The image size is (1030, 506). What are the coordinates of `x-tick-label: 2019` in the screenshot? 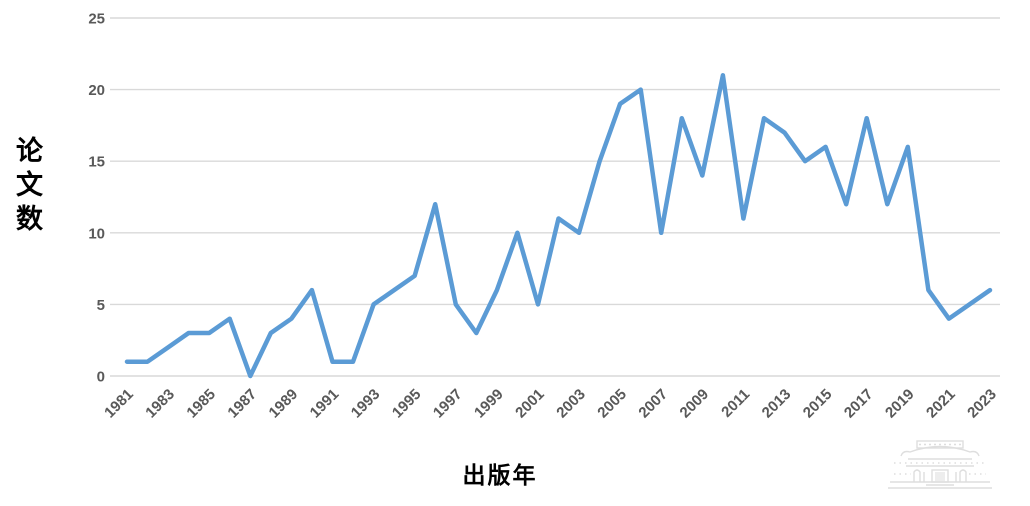 It's located at (900, 404).